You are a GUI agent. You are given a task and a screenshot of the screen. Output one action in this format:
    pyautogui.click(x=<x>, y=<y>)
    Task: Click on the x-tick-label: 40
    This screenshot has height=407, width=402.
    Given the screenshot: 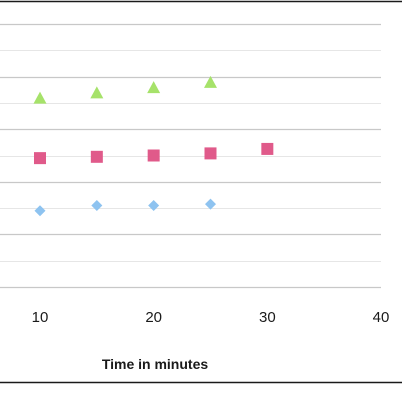 What is the action you would take?
    pyautogui.click(x=381, y=317)
    